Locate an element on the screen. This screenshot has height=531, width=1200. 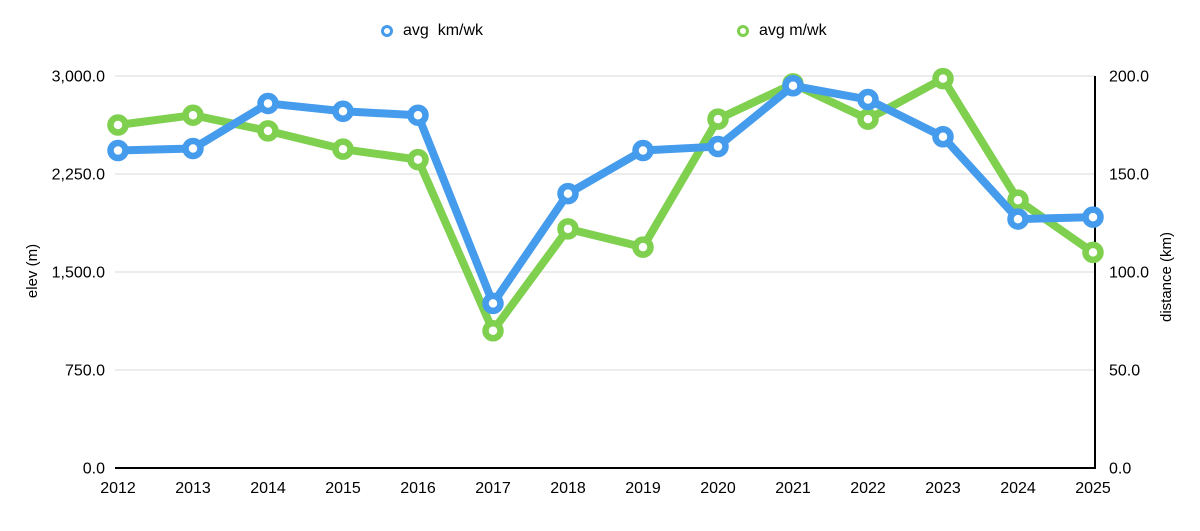
x-axis-tick-label: 2019 is located at coordinates (643, 488).